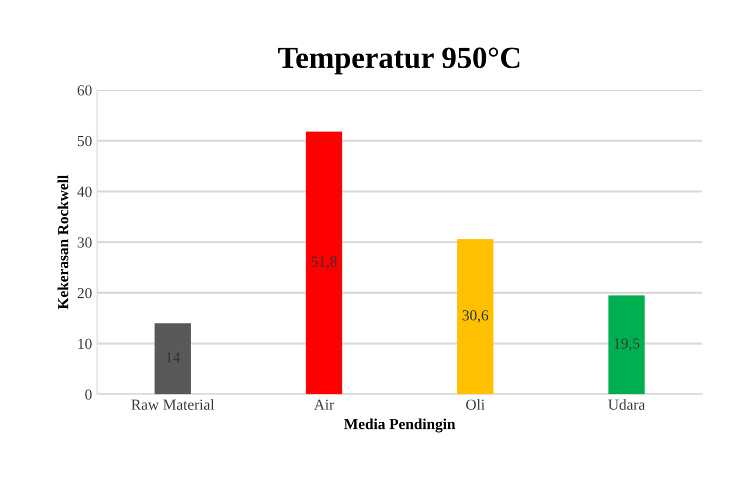 The image size is (747, 479). What do you see at coordinates (85, 293) in the screenshot?
I see `y-tick-label: 20` at bounding box center [85, 293].